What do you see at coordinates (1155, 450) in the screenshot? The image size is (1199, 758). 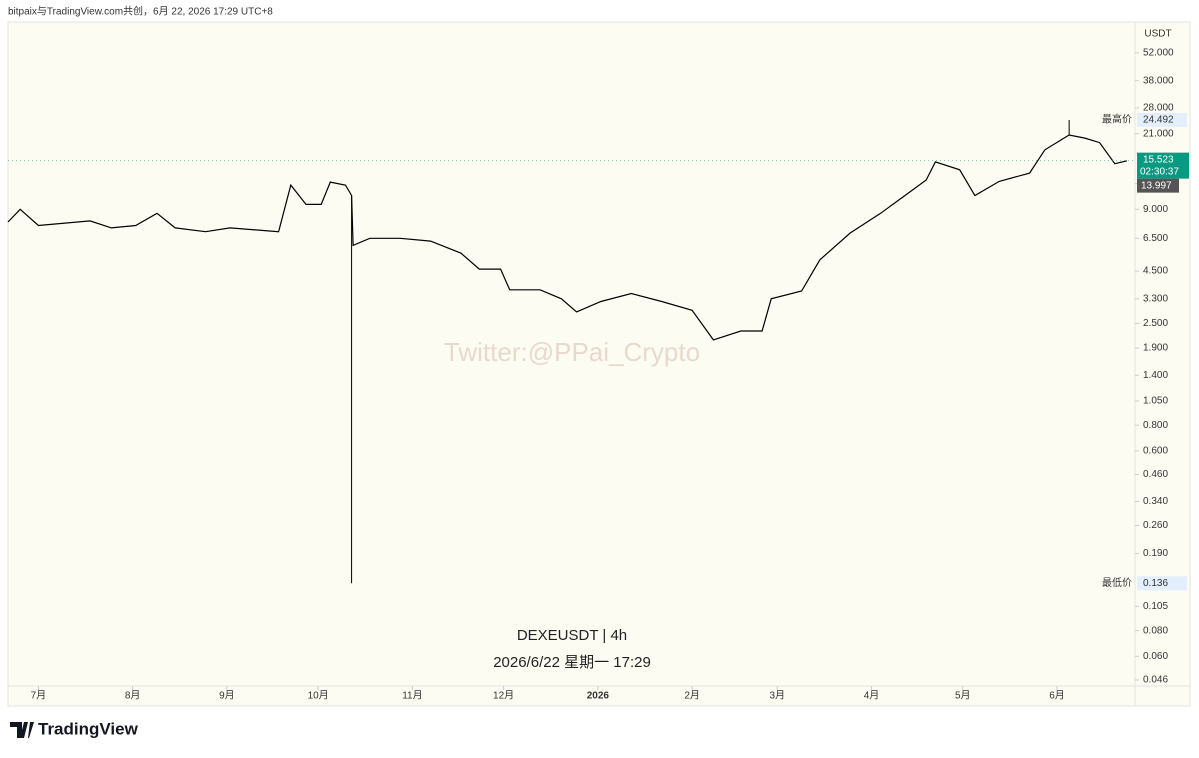 I see `y-tick-label: 0.600` at bounding box center [1155, 450].